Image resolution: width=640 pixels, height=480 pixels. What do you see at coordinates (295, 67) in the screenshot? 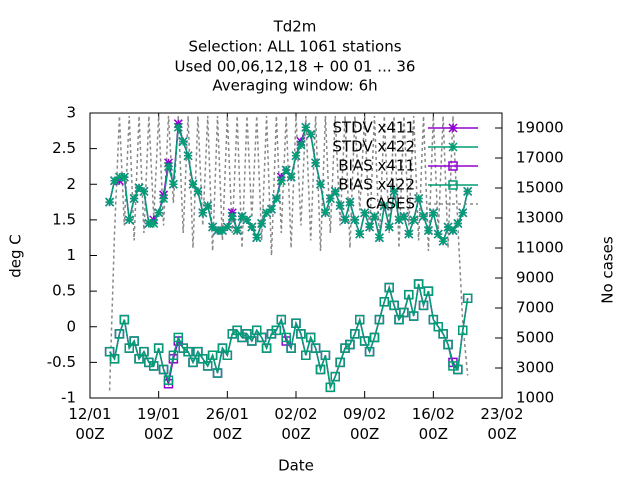
I see `chart-subtitle: Used 00,06,12,18 + 00 01 ... 36` at bounding box center [295, 67].